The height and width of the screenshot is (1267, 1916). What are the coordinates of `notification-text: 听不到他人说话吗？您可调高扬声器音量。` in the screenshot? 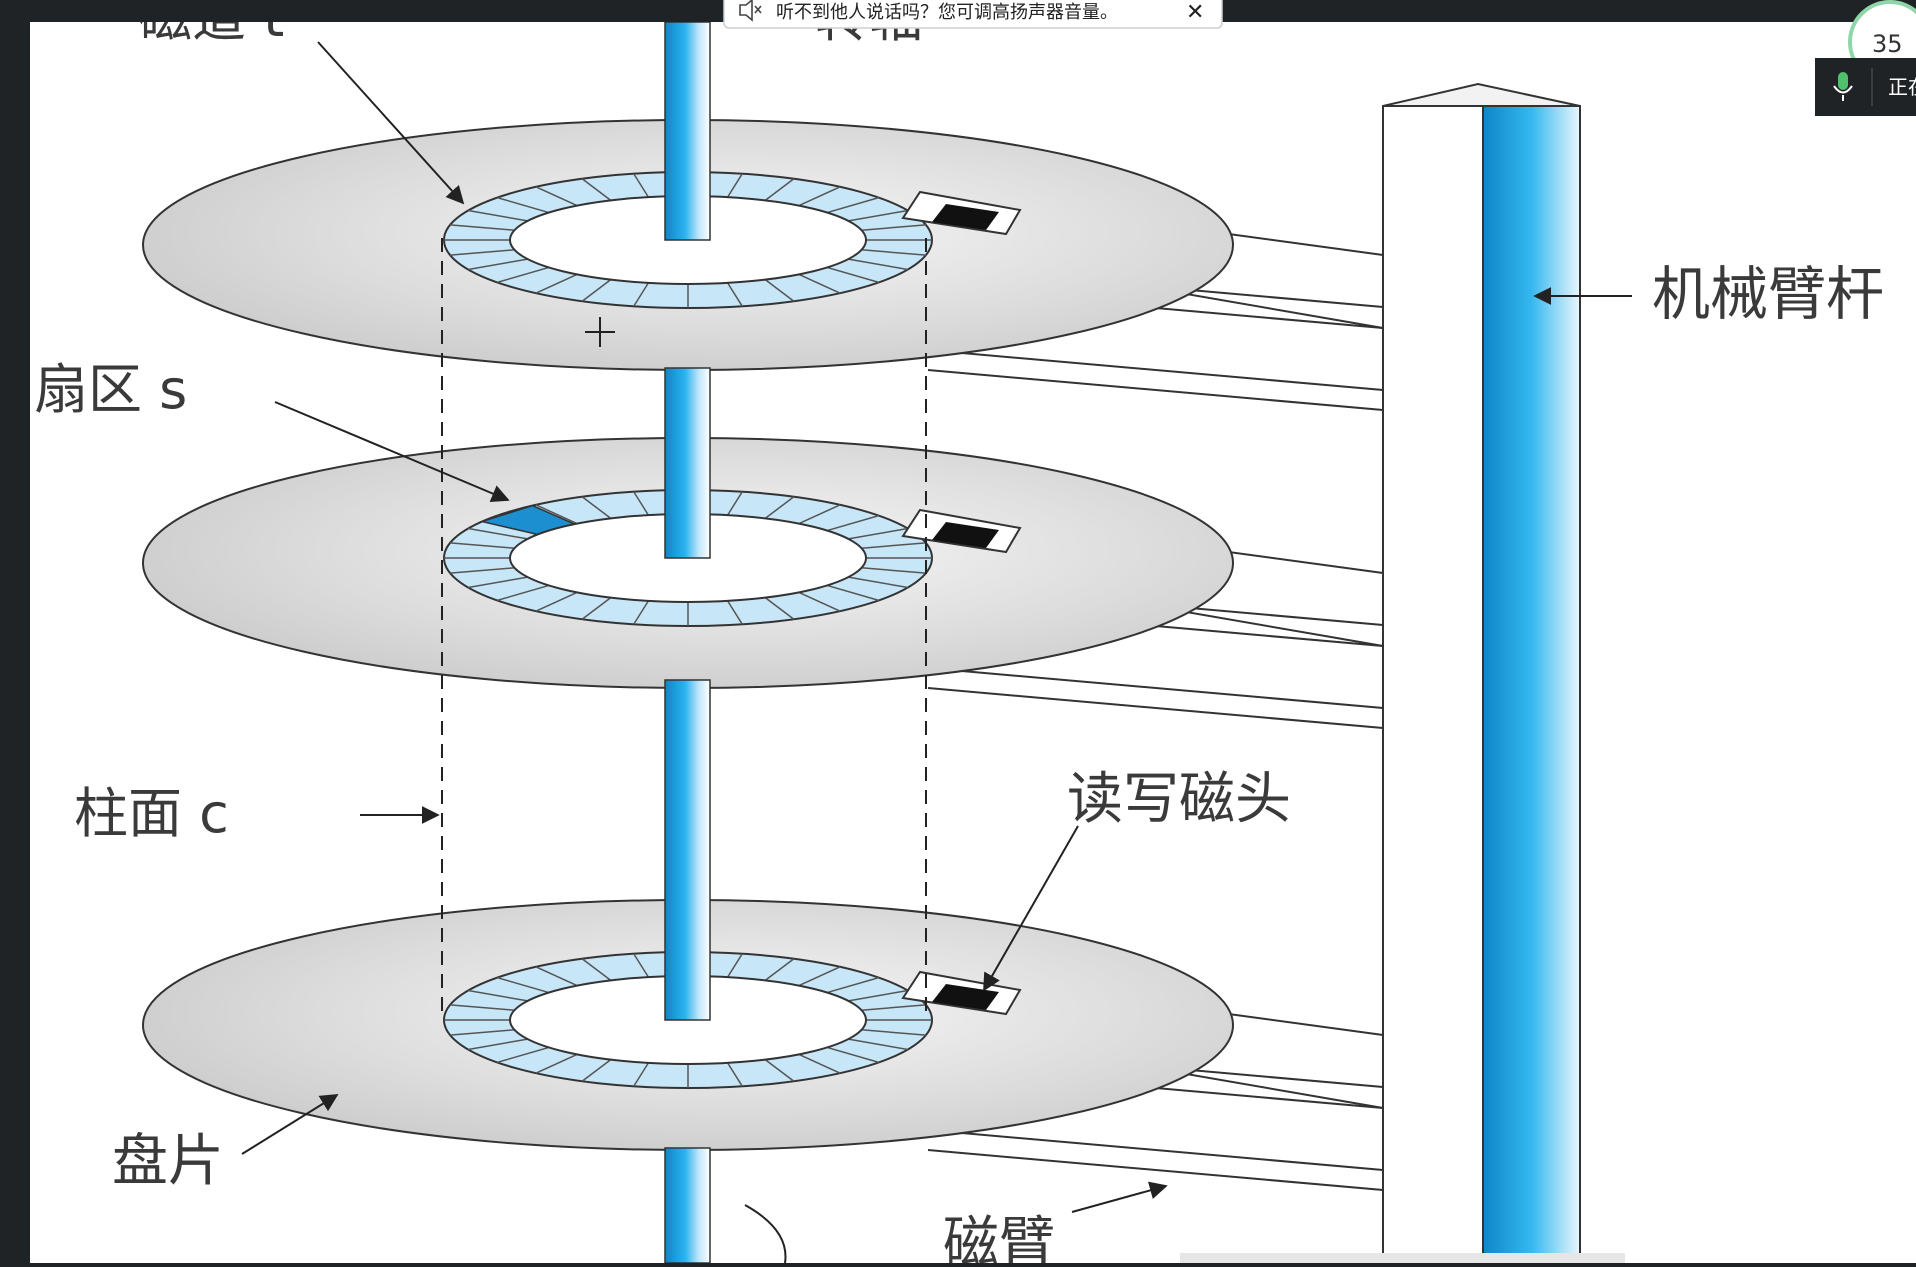 It's located at (947, 12).